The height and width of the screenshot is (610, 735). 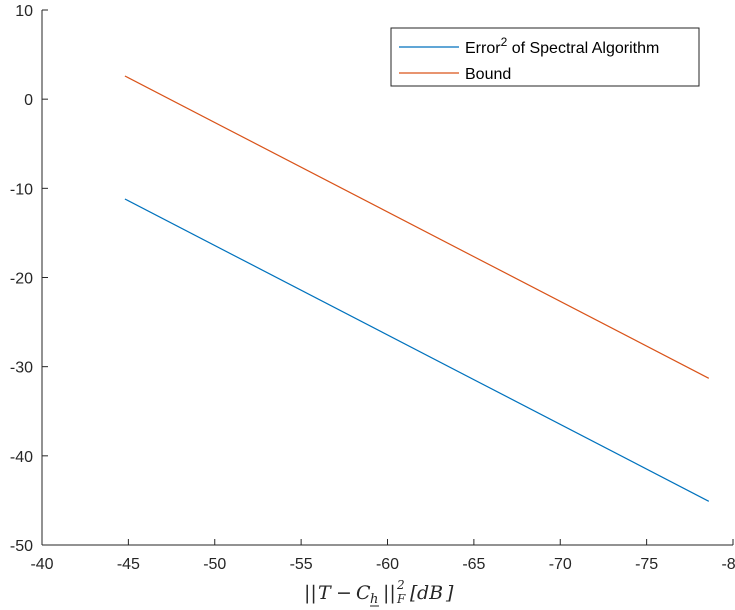 I want to click on legend-label-text: Error, so click(x=483, y=48).